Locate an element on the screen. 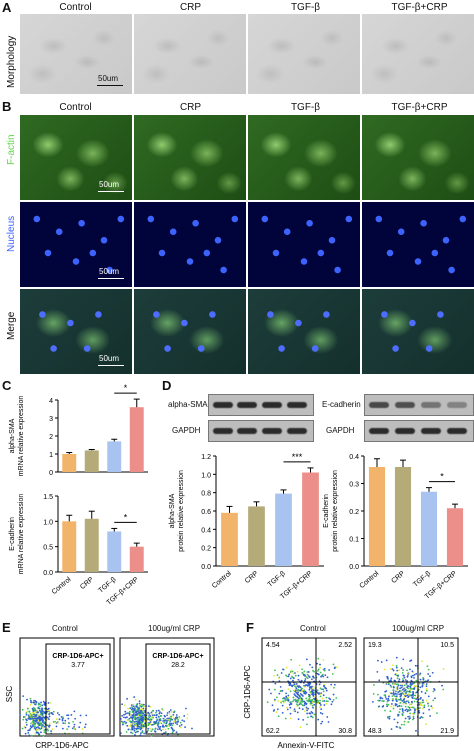  x-tick-label: TGF-β is located at coordinates (422, 579).